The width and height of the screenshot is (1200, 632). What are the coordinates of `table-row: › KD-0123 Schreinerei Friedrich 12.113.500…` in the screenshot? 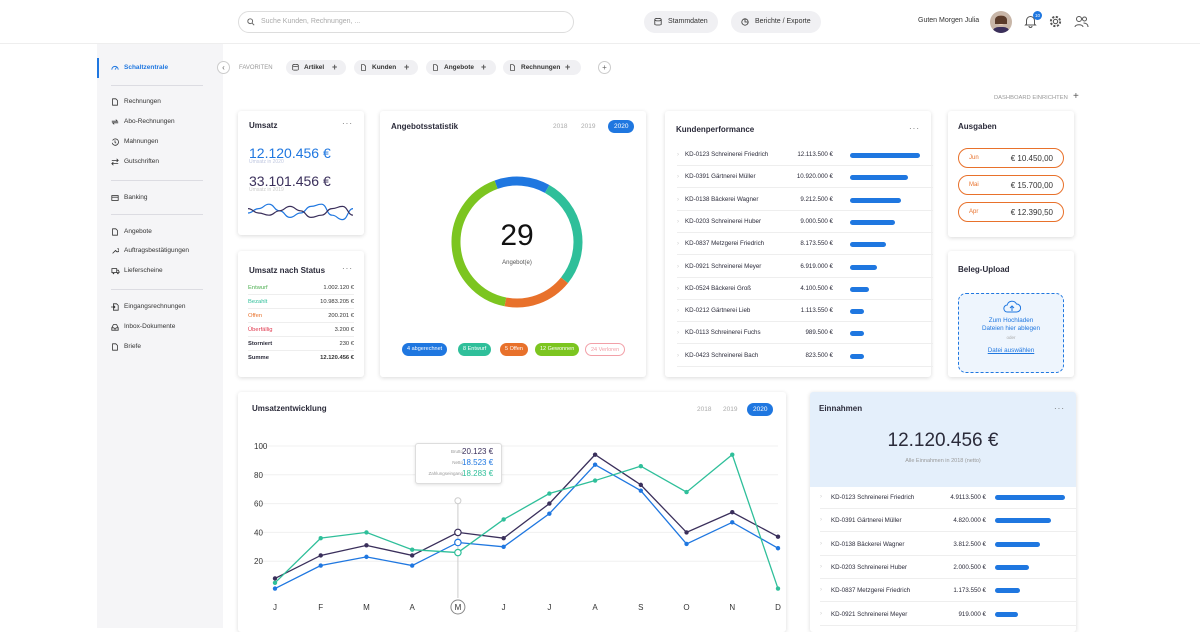 It's located at (805, 155).